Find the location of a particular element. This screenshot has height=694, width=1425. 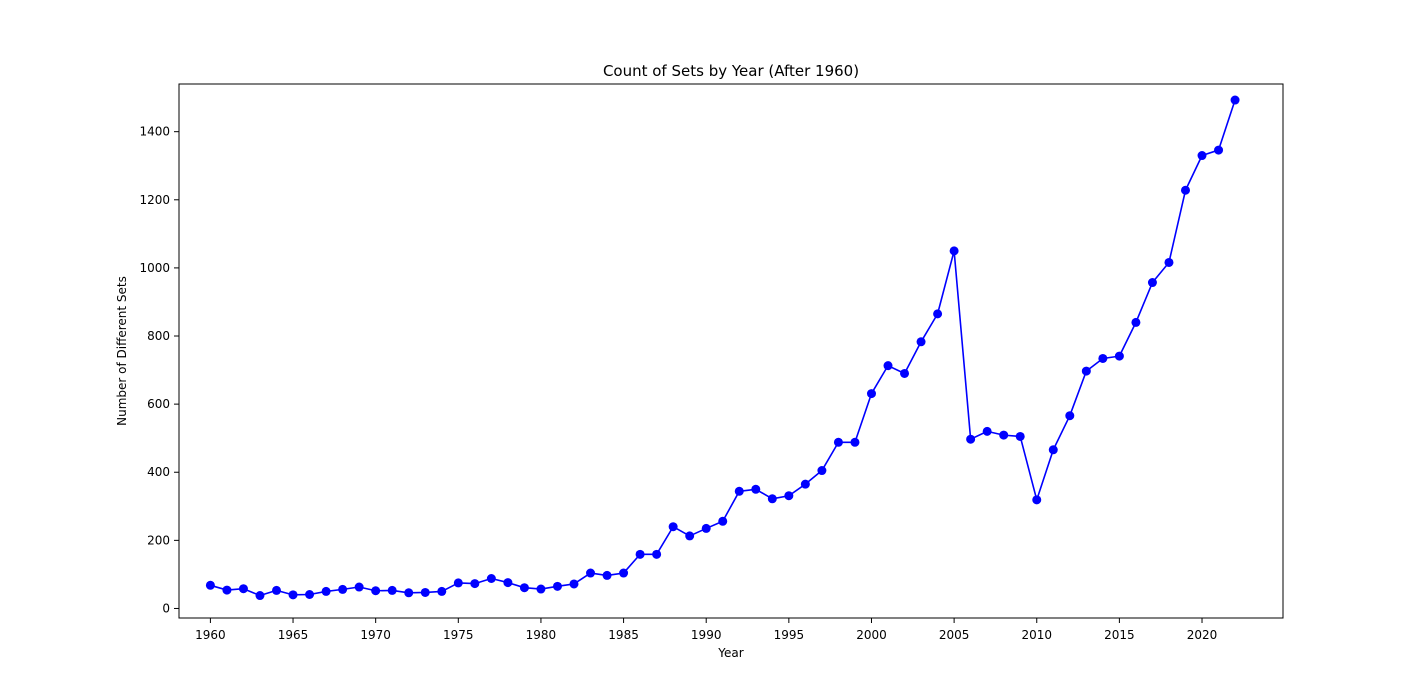

y-axis: 0 200 400 600 800 1000 1200 1400 is located at coordinates (159, 370).